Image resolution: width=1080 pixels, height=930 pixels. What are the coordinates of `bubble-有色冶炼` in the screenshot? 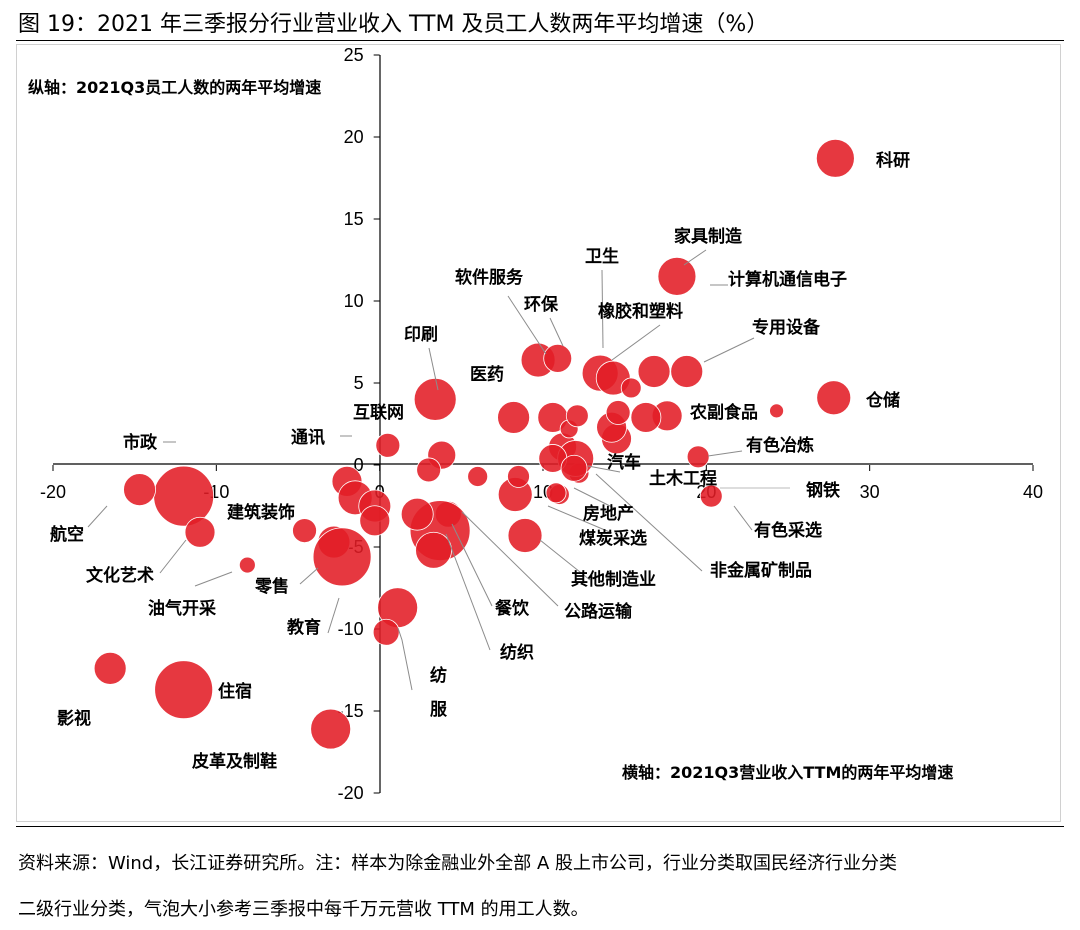 It's located at (698, 457).